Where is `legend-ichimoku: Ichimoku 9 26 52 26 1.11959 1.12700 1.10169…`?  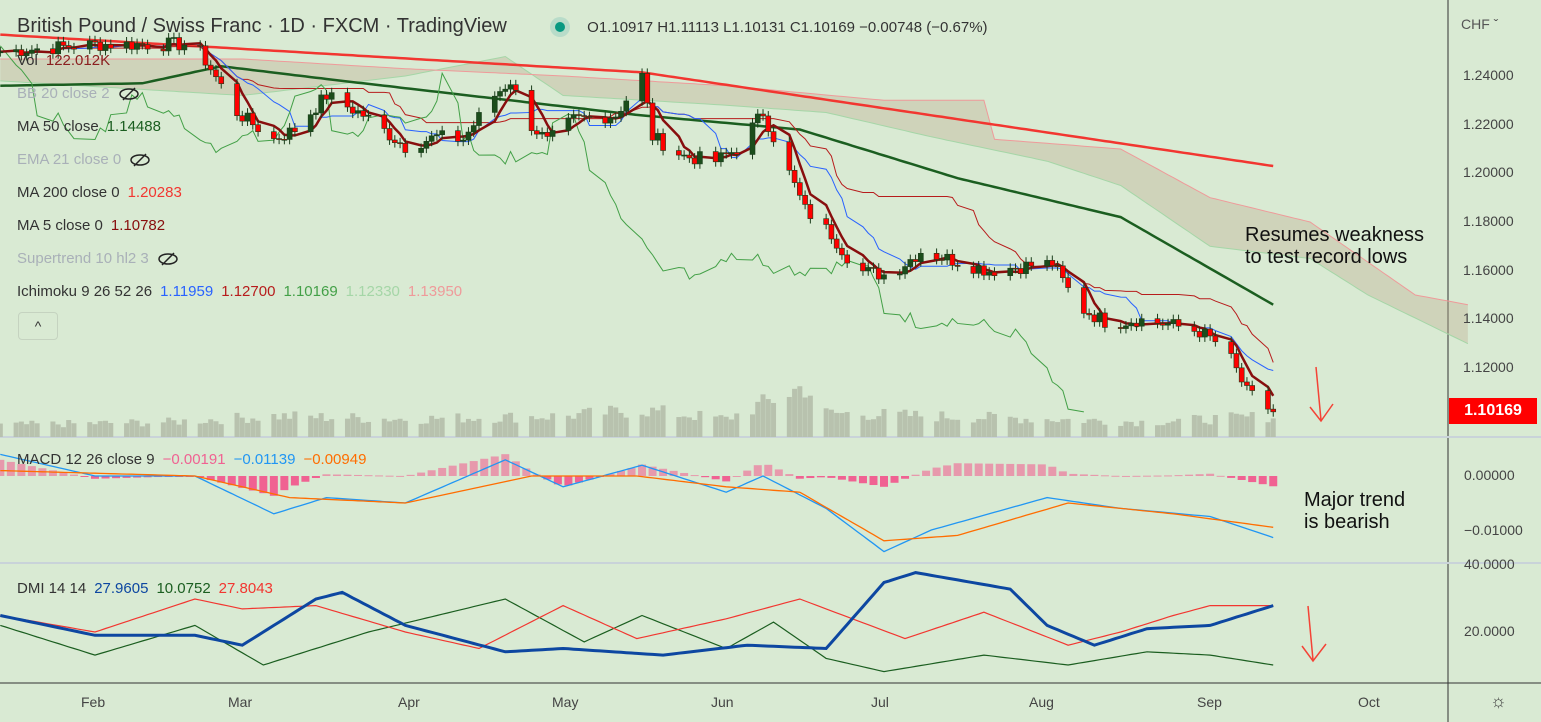
legend-ichimoku: Ichimoku 9 26 52 26 1.11959 1.12700 1.10169… is located at coordinates (243, 291).